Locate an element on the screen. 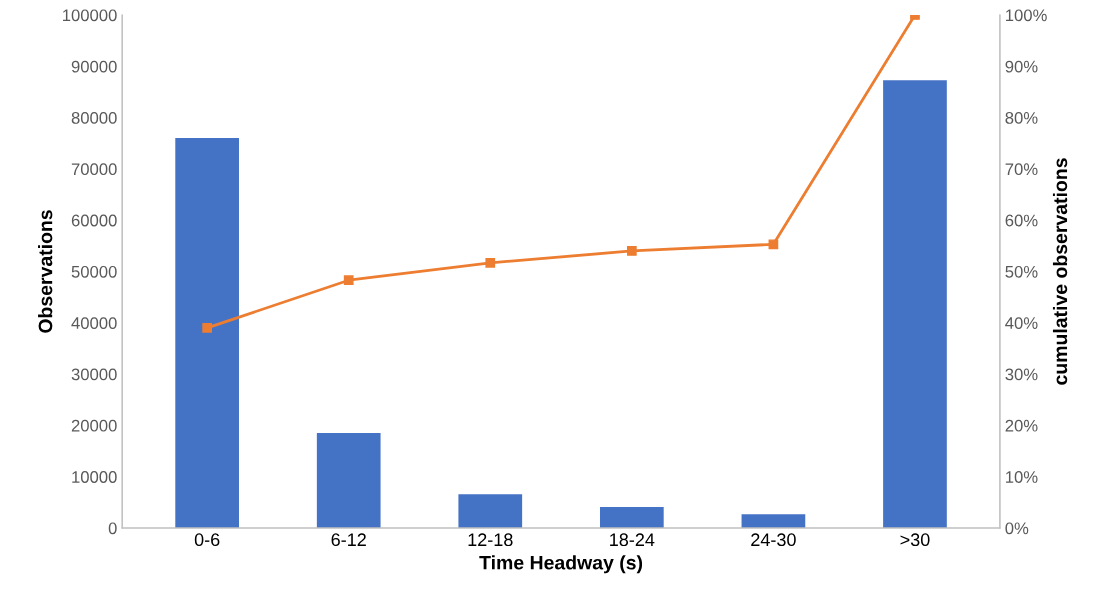  y2-tick-label: 40% is located at coordinates (1021, 323).